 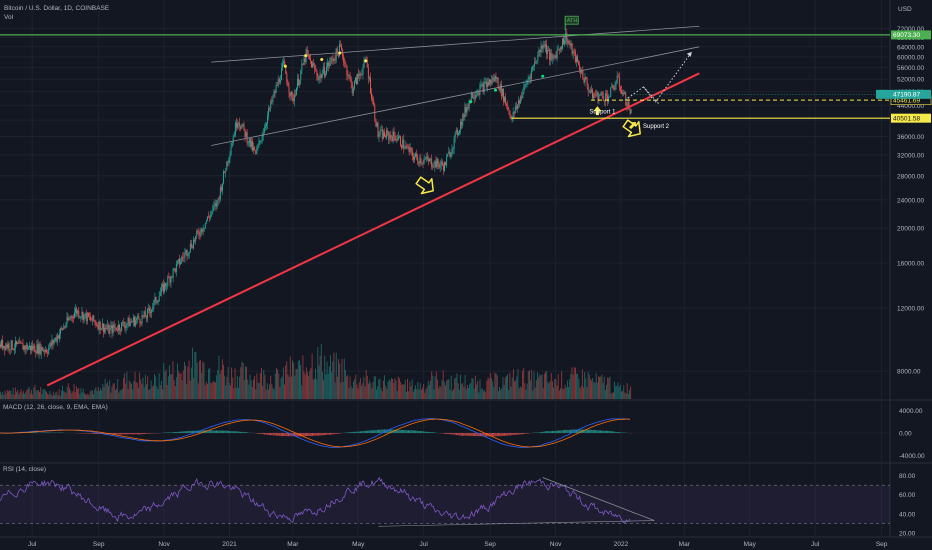 What do you see at coordinates (815, 544) in the screenshot?
I see `x-tick-label-jul: Jul` at bounding box center [815, 544].